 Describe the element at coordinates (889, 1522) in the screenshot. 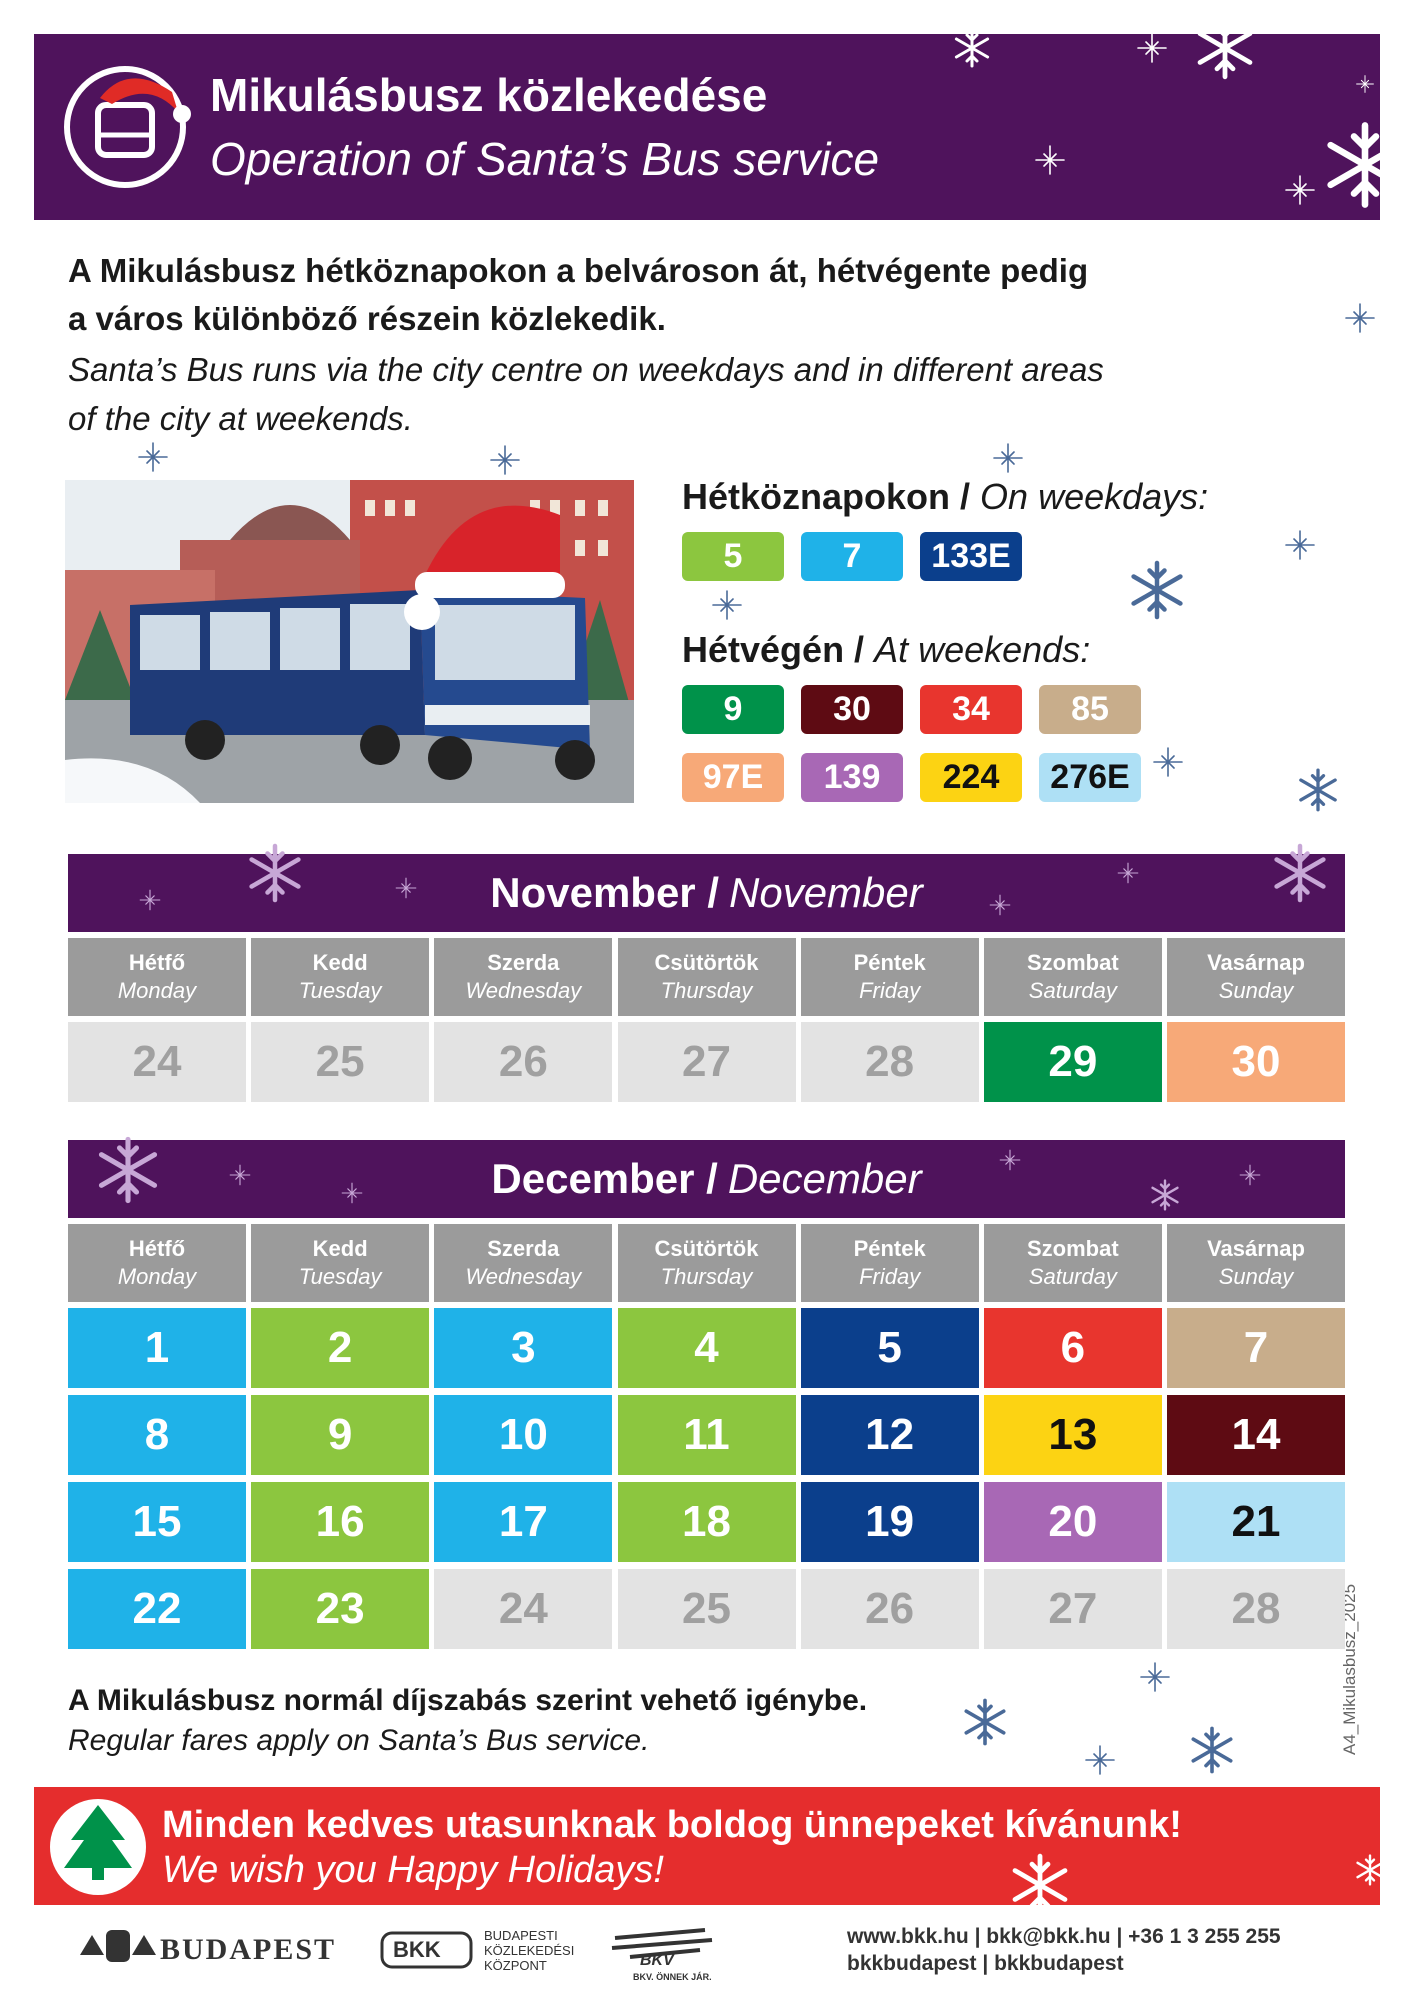

I see `date-cell: 19` at that location.